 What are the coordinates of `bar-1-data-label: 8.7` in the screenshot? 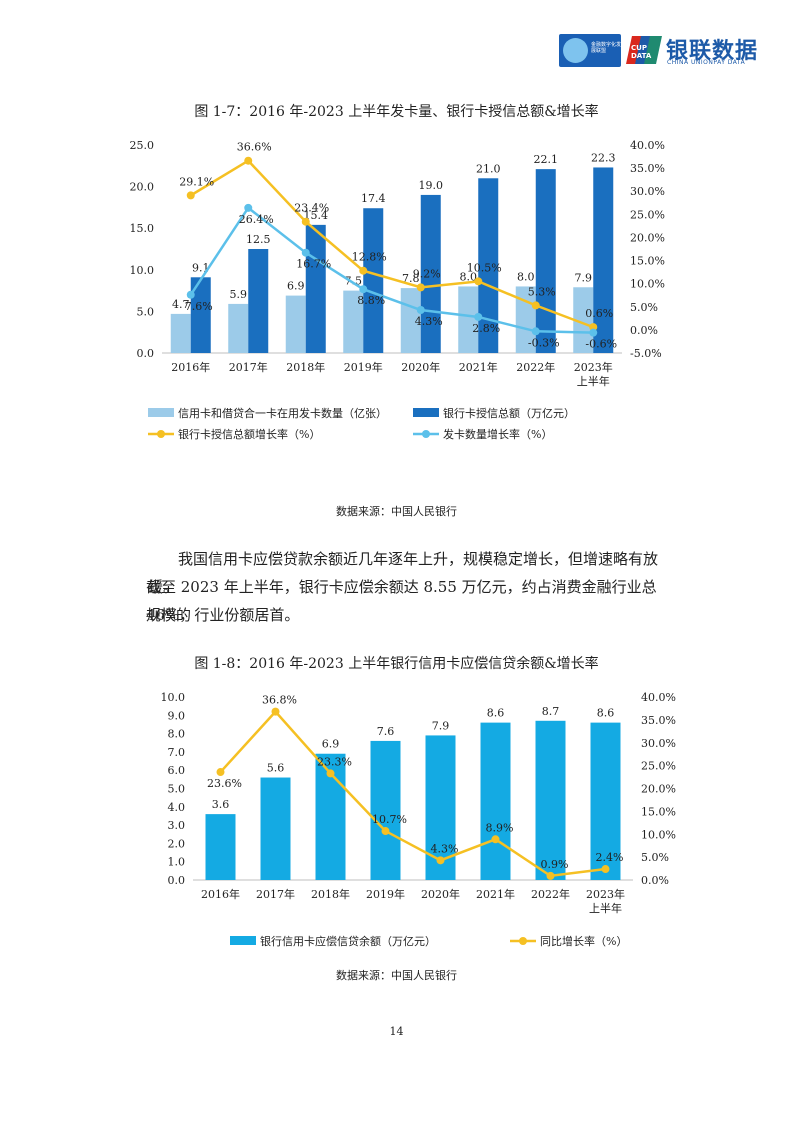 It's located at (551, 711).